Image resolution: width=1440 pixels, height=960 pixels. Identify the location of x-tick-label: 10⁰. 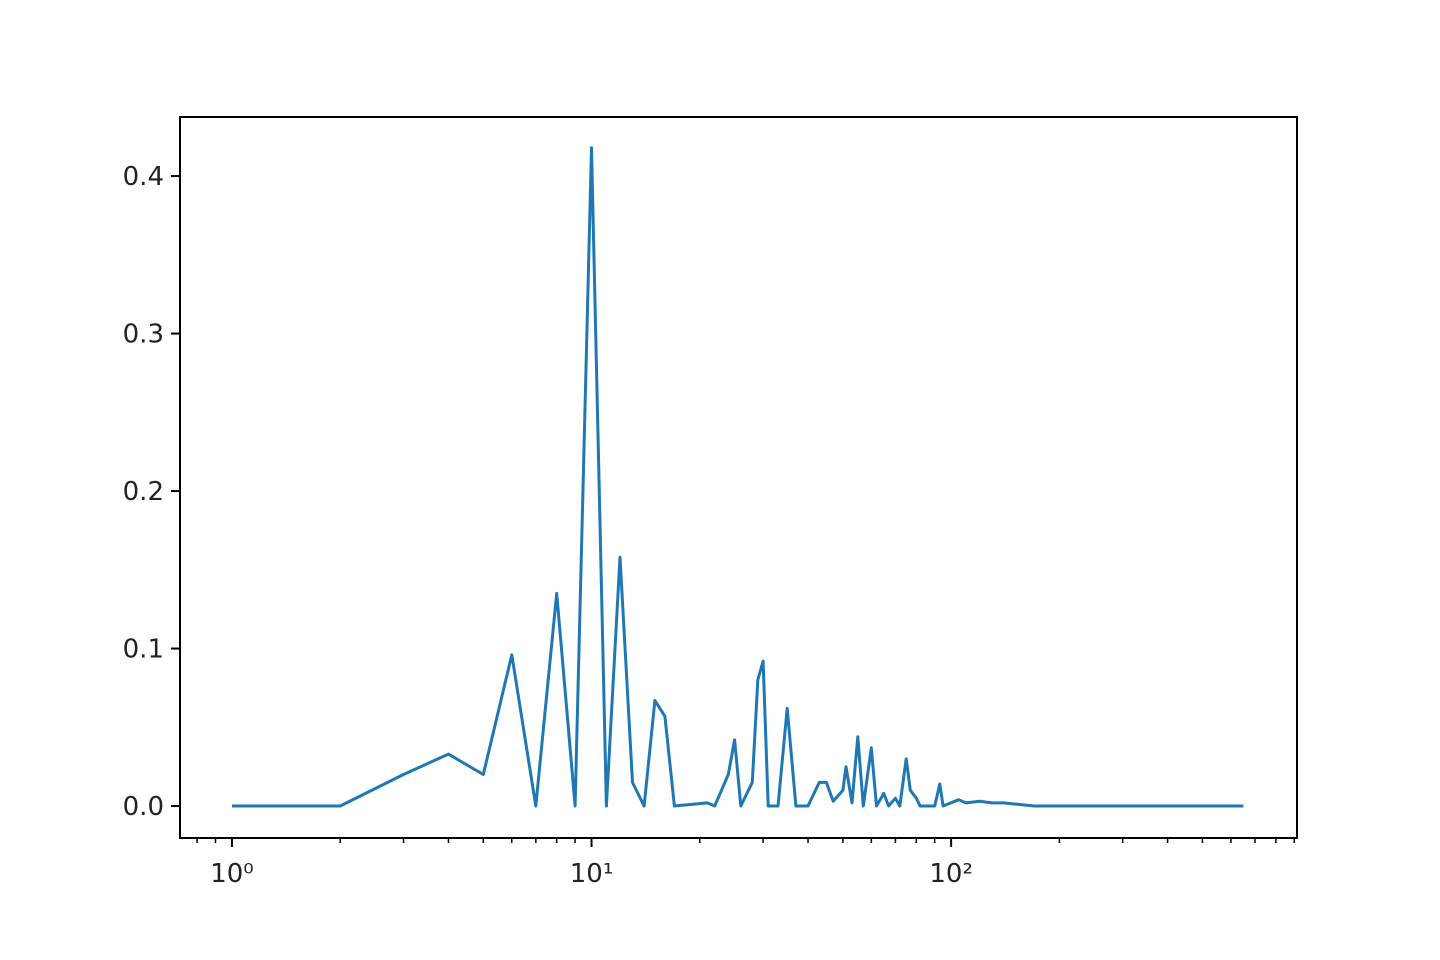
(232, 874).